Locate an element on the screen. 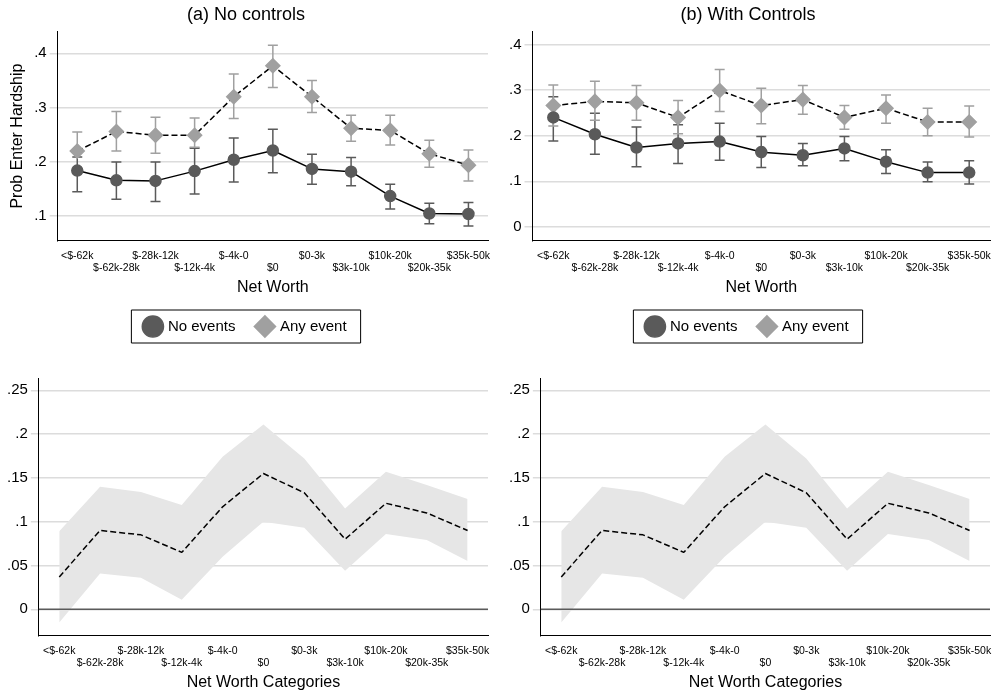 The height and width of the screenshot is (696, 1005). y-tick-label: .15 is located at coordinates (519, 477).